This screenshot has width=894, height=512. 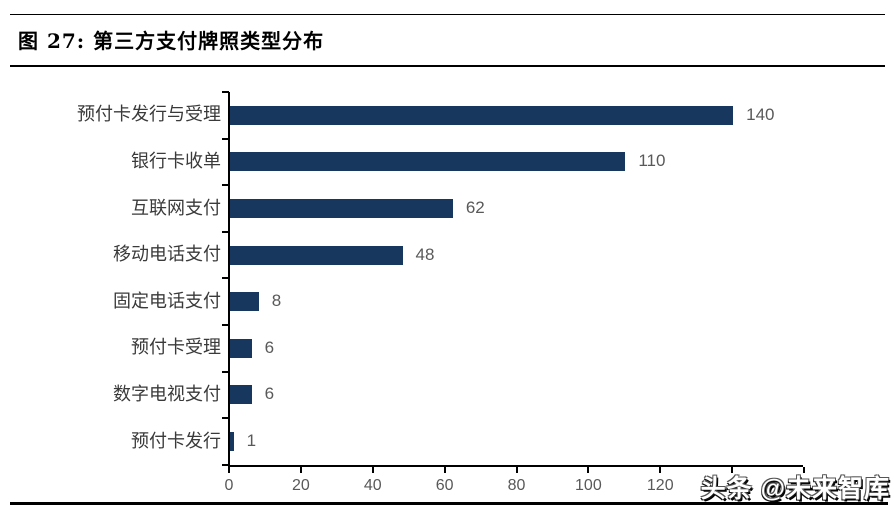 I want to click on watermark: 头条 @未来智库, so click(x=795, y=489).